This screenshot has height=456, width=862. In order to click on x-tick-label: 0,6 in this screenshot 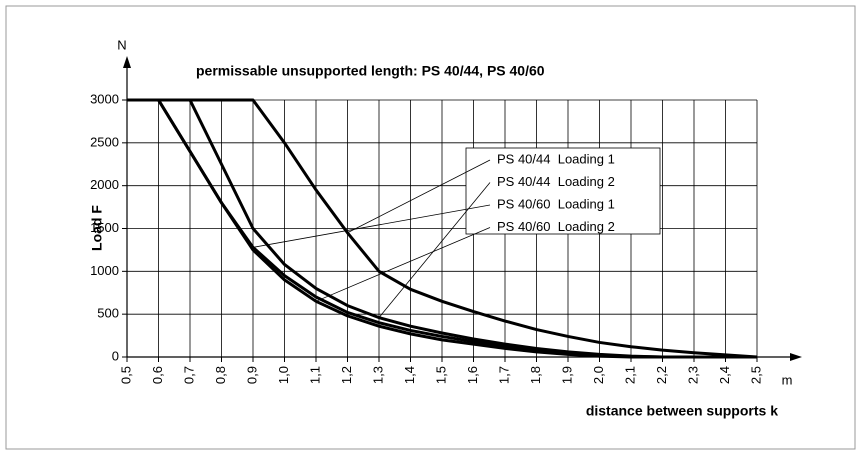, I will do `click(157, 375)`.